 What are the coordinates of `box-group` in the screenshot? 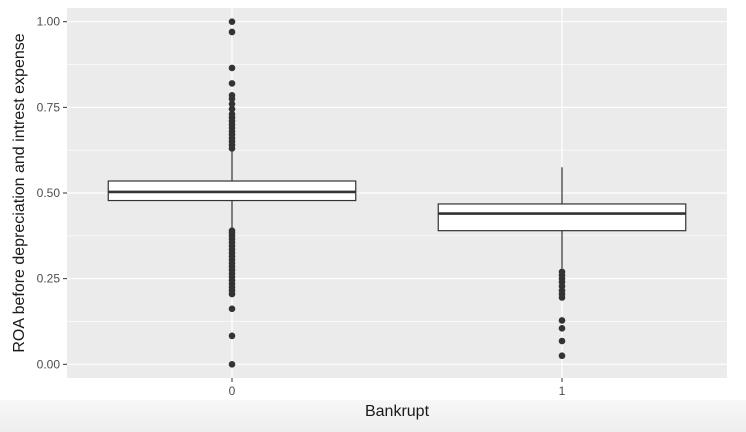 It's located at (562, 263).